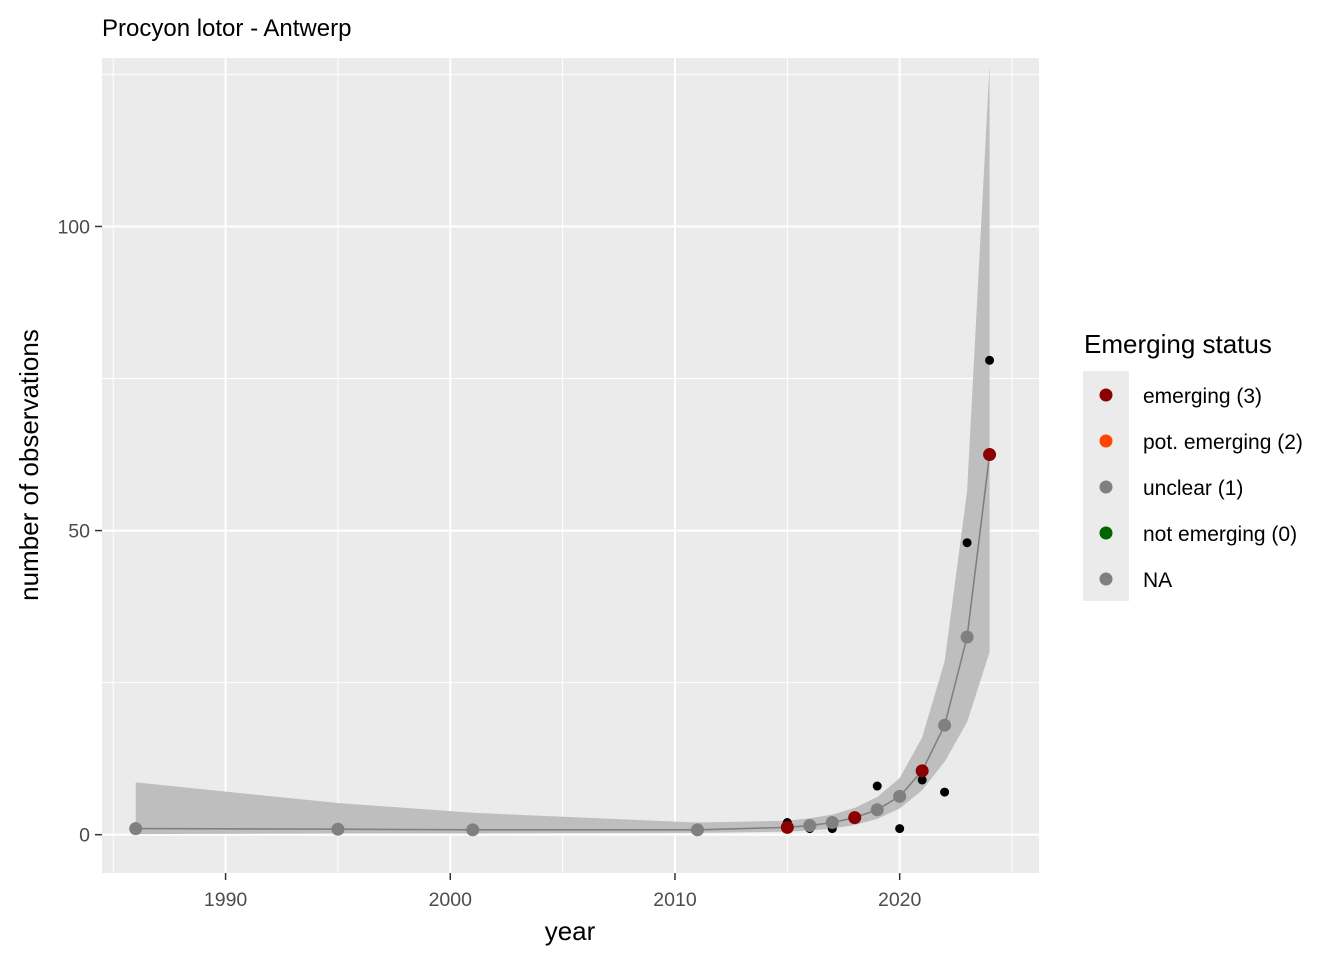 The image size is (1344, 960). Describe the element at coordinates (1157, 580) in the screenshot. I see `legend-label: NA` at that location.